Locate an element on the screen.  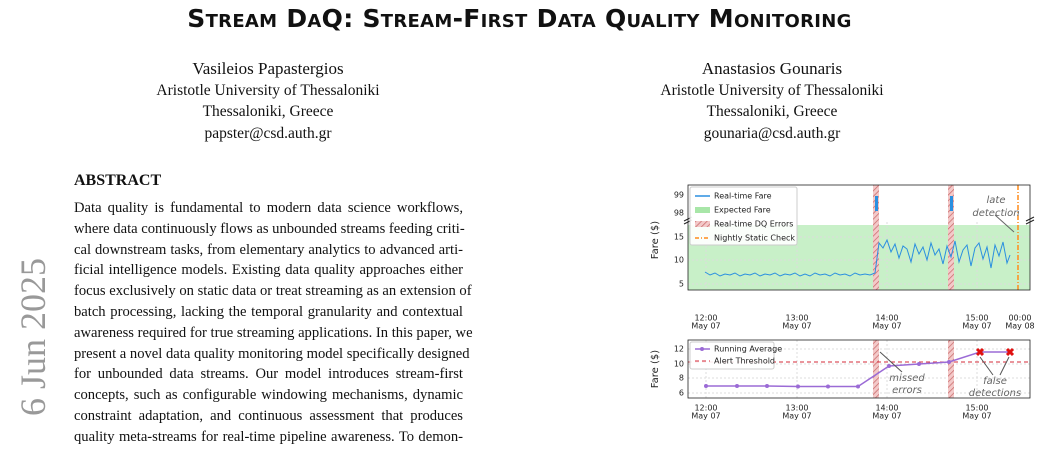
legend-label: Expected Fare is located at coordinates (742, 210).